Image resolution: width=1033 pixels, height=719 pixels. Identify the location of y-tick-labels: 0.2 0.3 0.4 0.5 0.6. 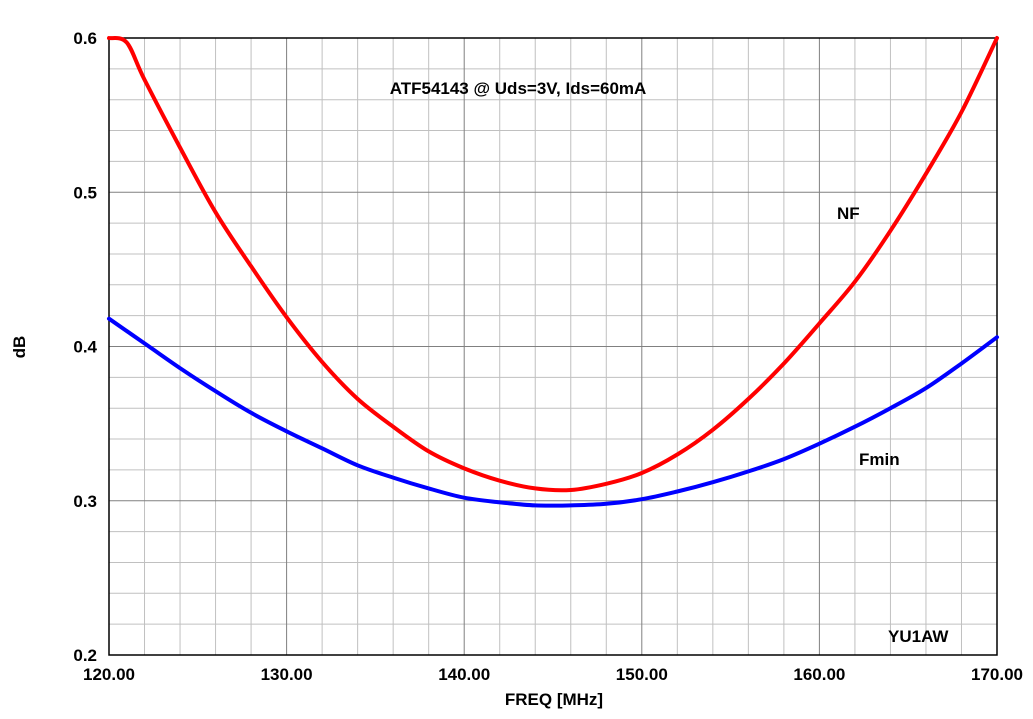
(85, 347).